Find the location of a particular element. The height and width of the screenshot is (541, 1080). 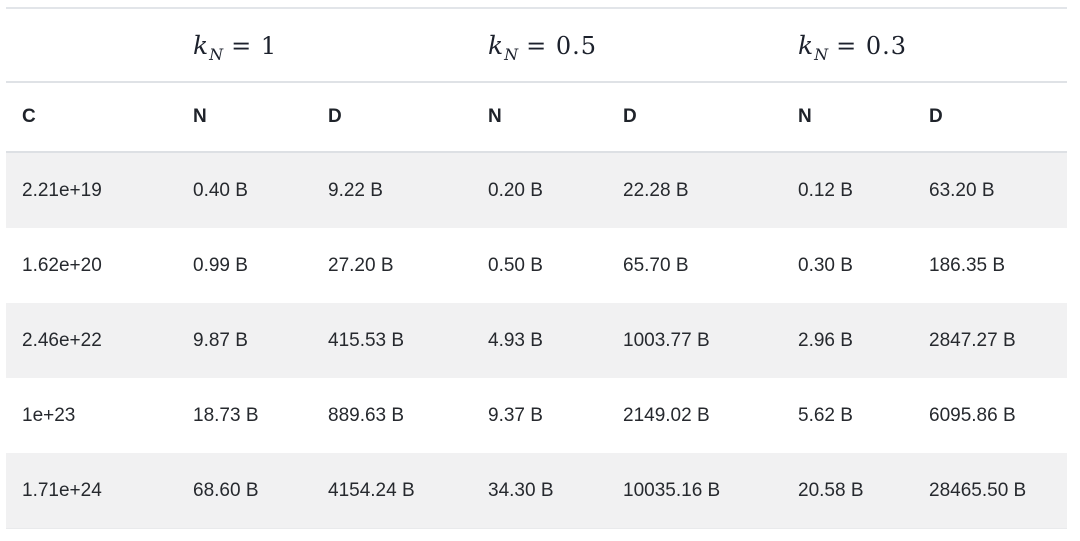

cell: 20.58 B is located at coordinates (848, 491).